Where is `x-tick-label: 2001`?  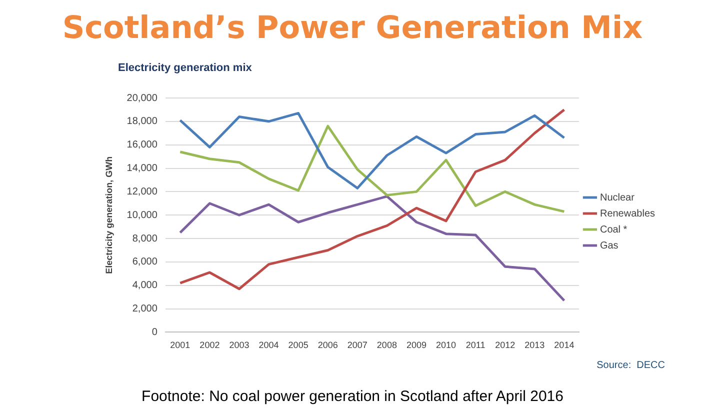
x-tick-label: 2001 is located at coordinates (180, 345).